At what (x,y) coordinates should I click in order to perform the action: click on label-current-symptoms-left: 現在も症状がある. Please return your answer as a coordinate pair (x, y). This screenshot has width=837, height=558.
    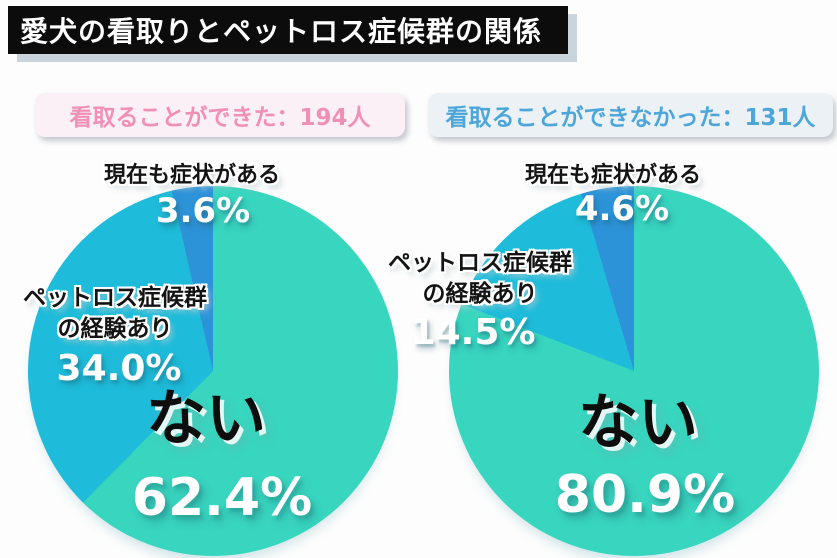
    Looking at the image, I should click on (192, 175).